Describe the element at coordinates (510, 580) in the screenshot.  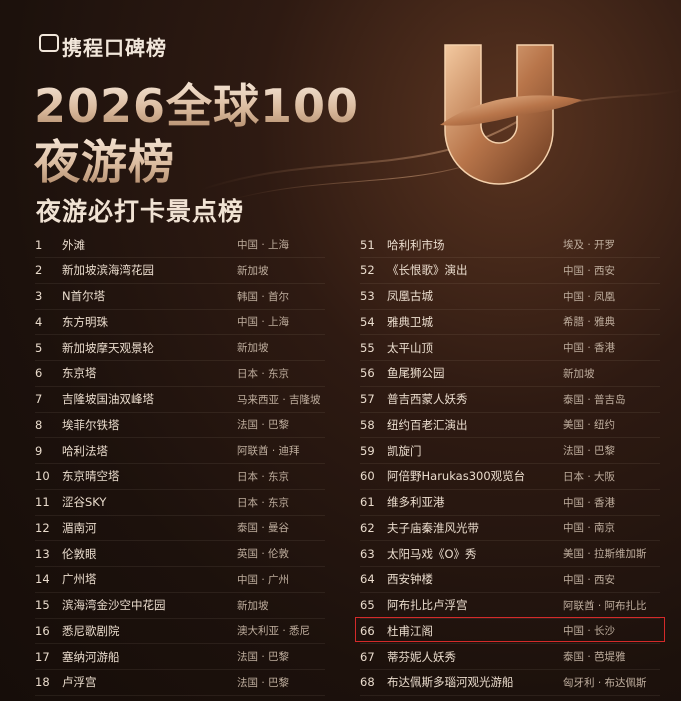
I see `table-row: 64 西安钟楼 中国 · 西安` at that location.